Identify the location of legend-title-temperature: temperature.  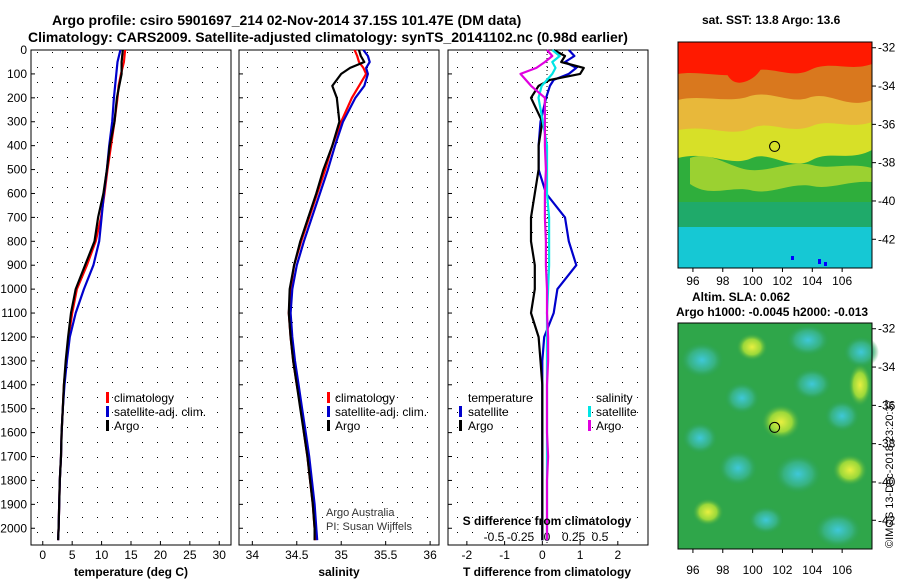
(500, 398).